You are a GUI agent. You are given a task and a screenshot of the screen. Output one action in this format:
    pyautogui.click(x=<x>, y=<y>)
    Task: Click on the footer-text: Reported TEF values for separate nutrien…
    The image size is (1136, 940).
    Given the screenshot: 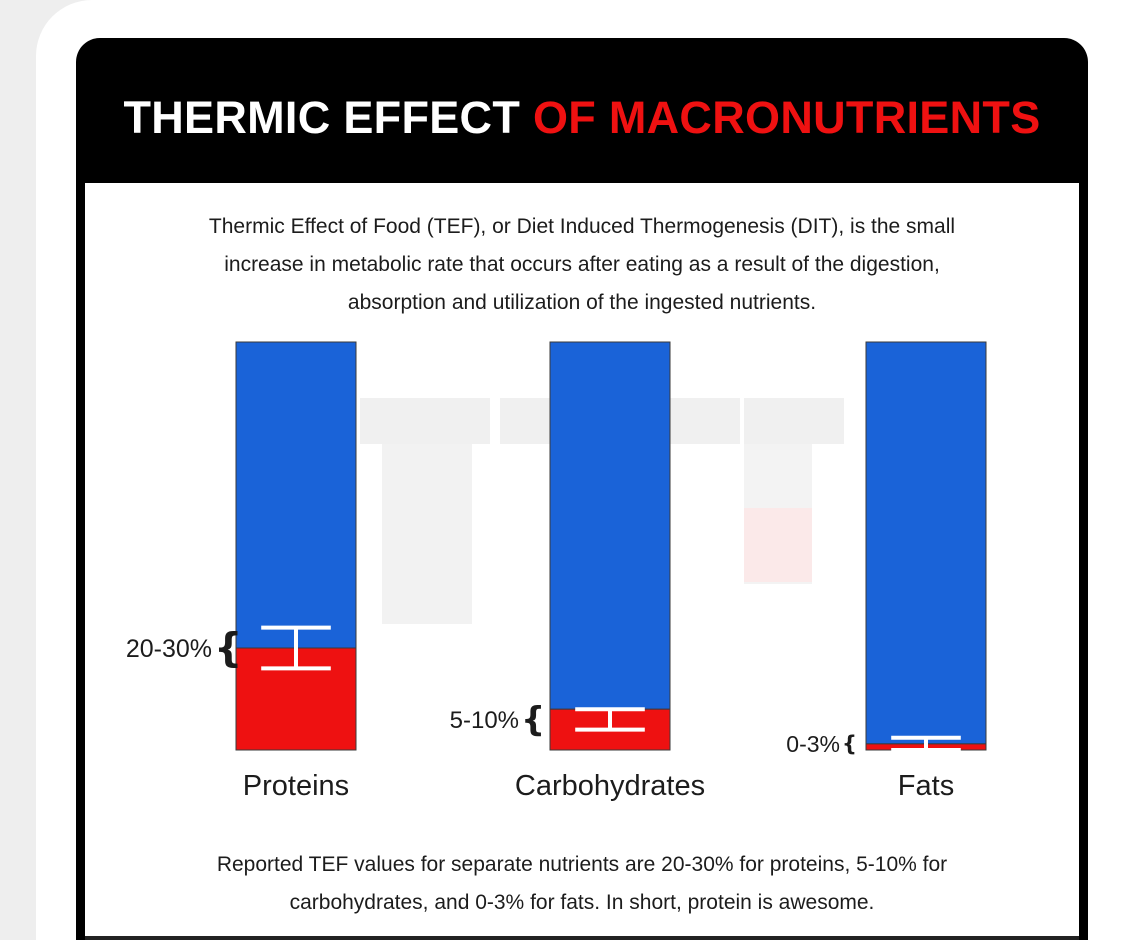 What is the action you would take?
    pyautogui.click(x=582, y=884)
    